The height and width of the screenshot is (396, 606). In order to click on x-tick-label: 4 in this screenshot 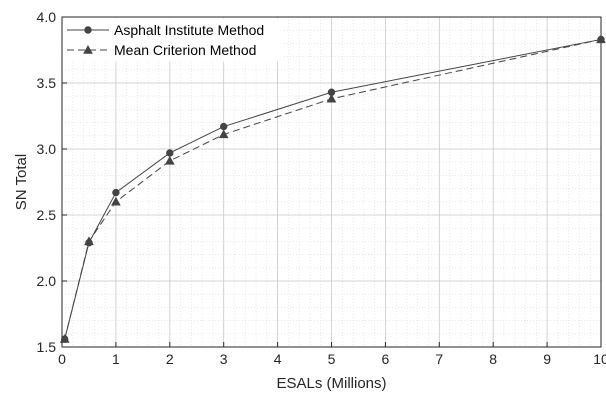, I will do `click(278, 359)`.